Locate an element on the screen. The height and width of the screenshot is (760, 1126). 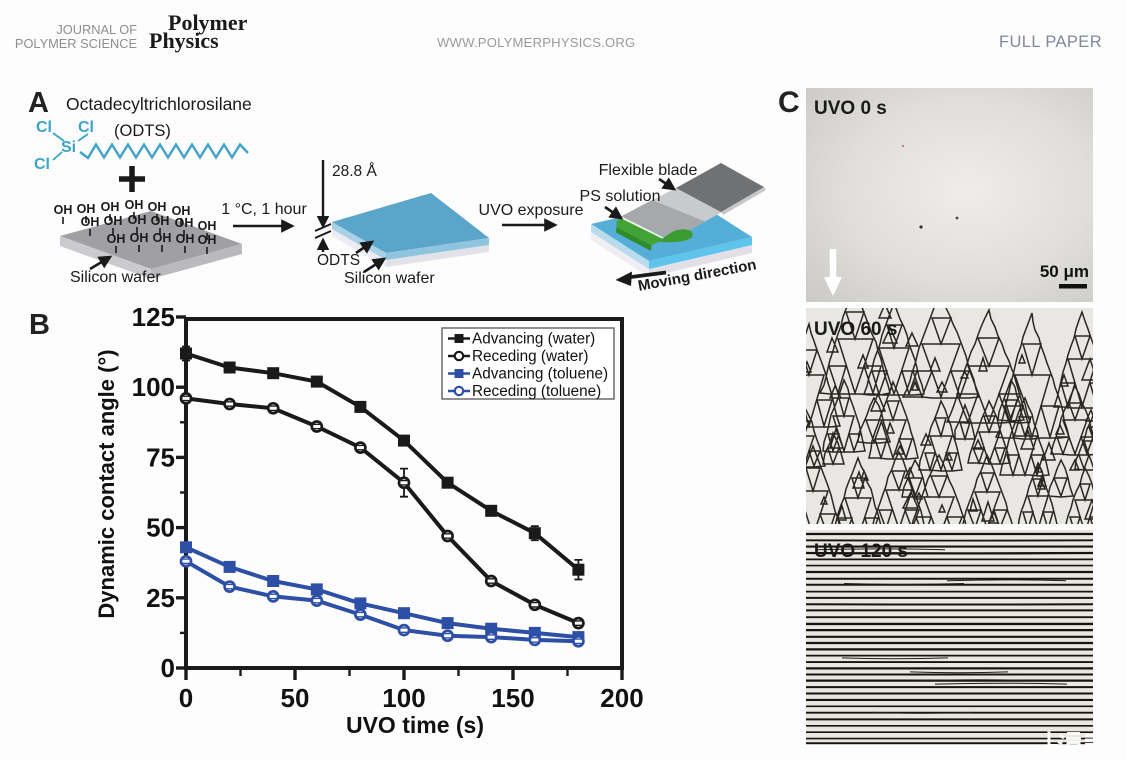
svg-text: B is located at coordinates (39, 325).